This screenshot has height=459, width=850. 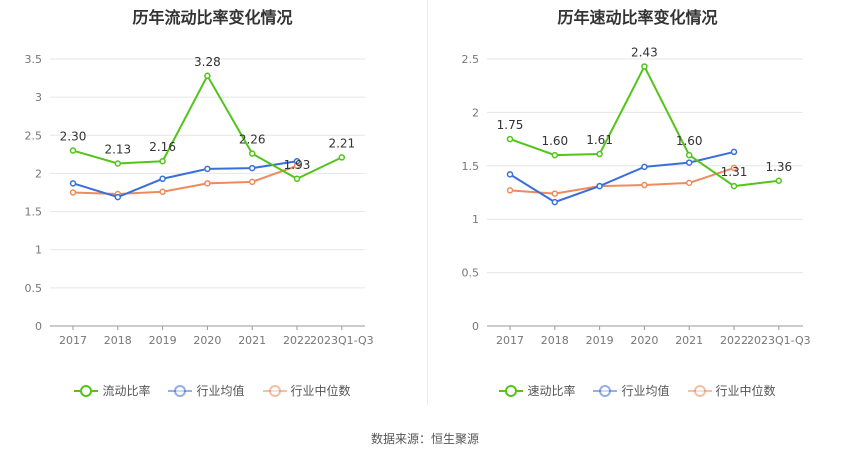 What do you see at coordinates (38, 250) in the screenshot?
I see `y-tick-label: 1` at bounding box center [38, 250].